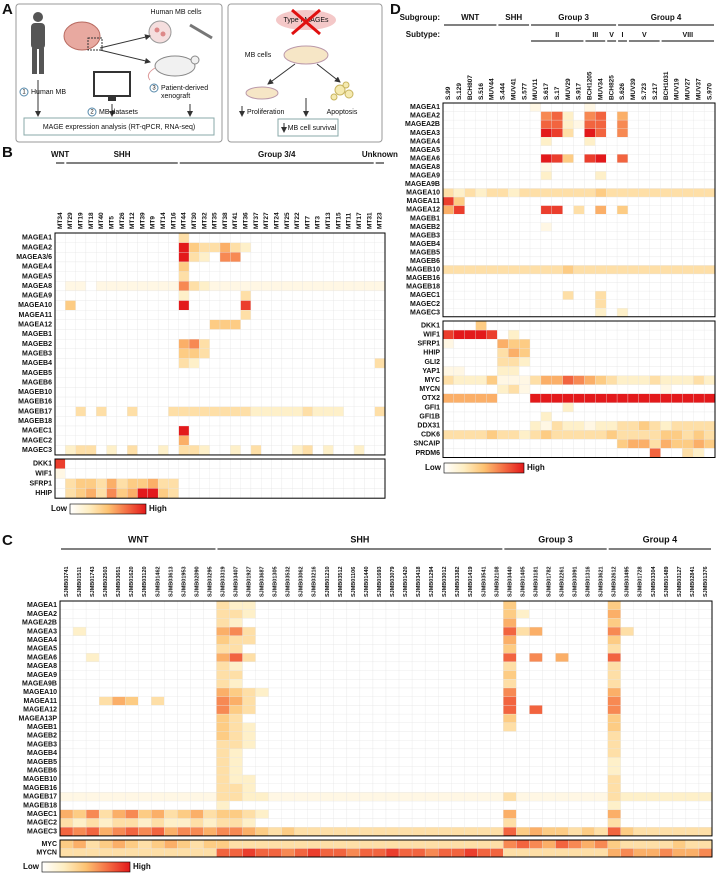  What do you see at coordinates (422, 184) in the screenshot?
I see `row-label: MAGEA9B` at bounding box center [422, 184].